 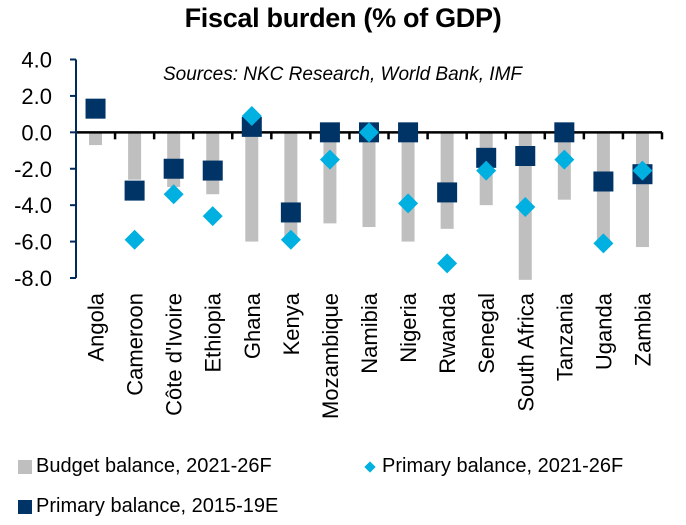 I want to click on x-axis-ticks, so click(x=388, y=136).